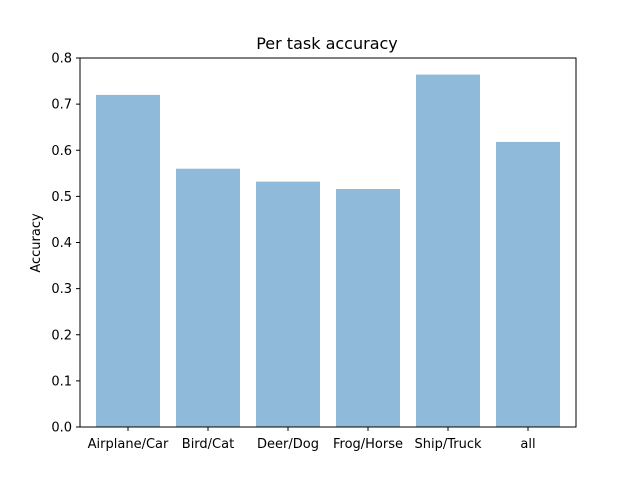 The width and height of the screenshot is (640, 480). Describe the element at coordinates (61, 59) in the screenshot. I see `y-tick-label-8: 0.8` at that location.